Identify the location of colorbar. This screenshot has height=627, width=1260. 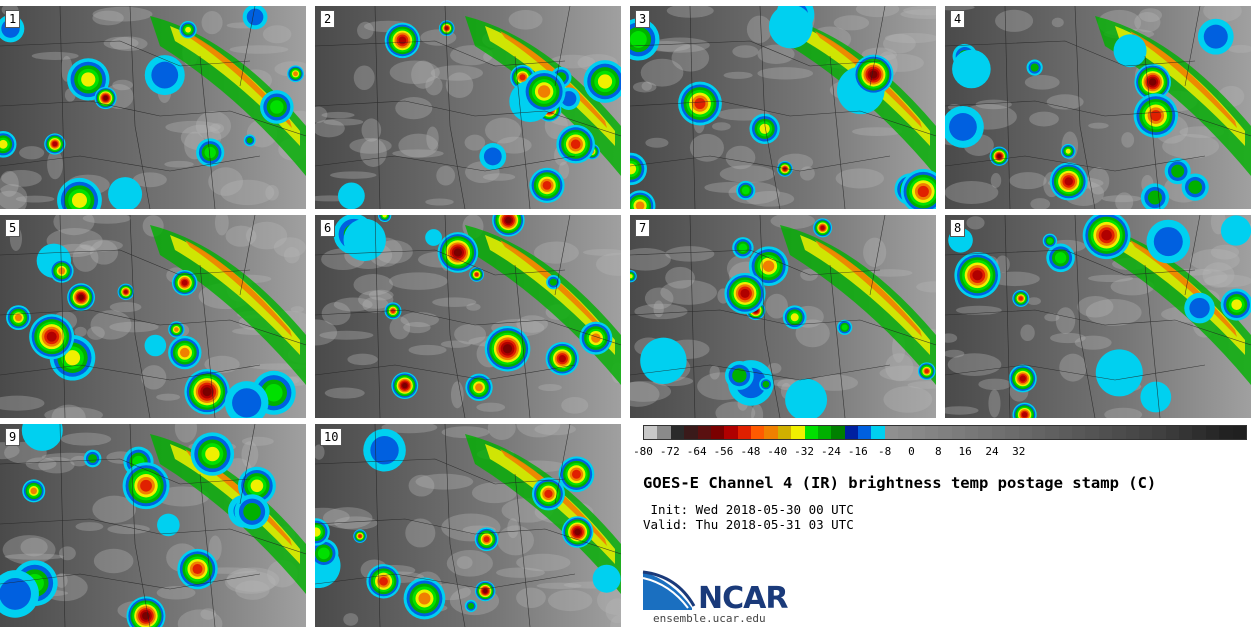
(945, 432).